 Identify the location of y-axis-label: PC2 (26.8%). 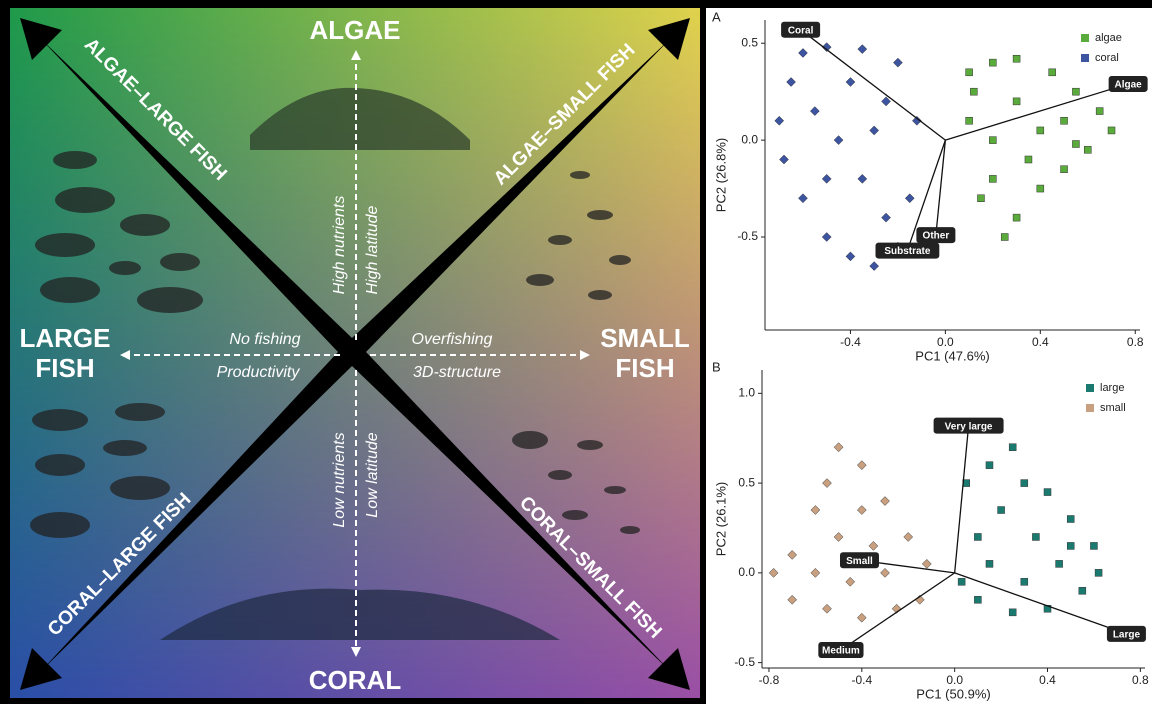
(720, 175).